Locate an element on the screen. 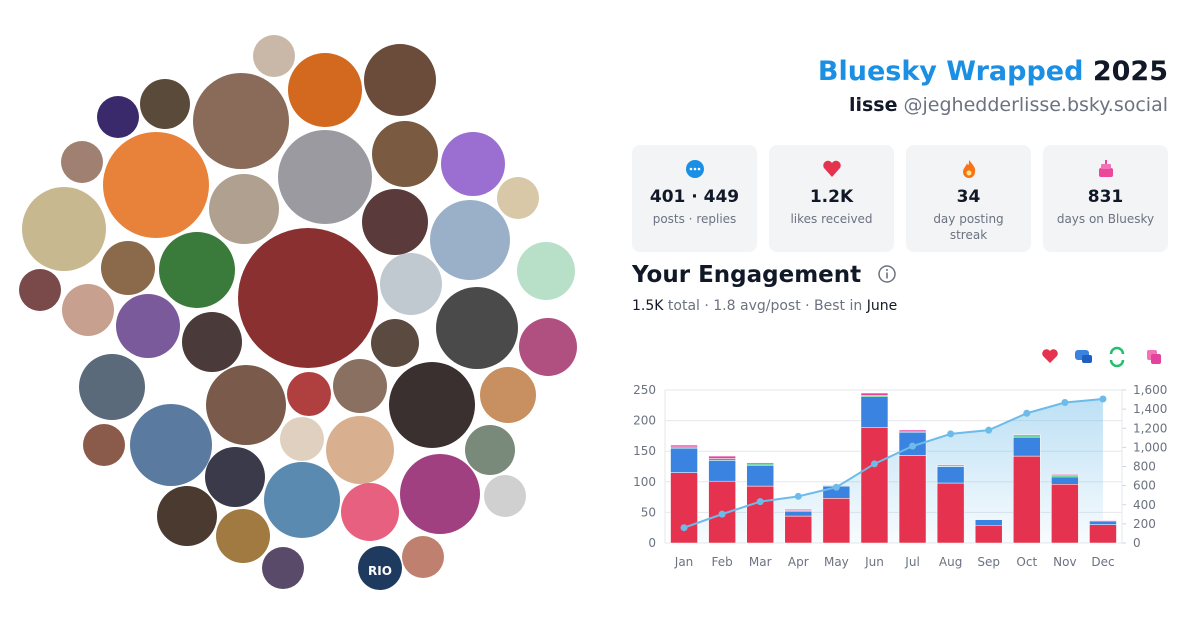 The image size is (1200, 630). legend-icon-part is located at coordinates (1087, 359).